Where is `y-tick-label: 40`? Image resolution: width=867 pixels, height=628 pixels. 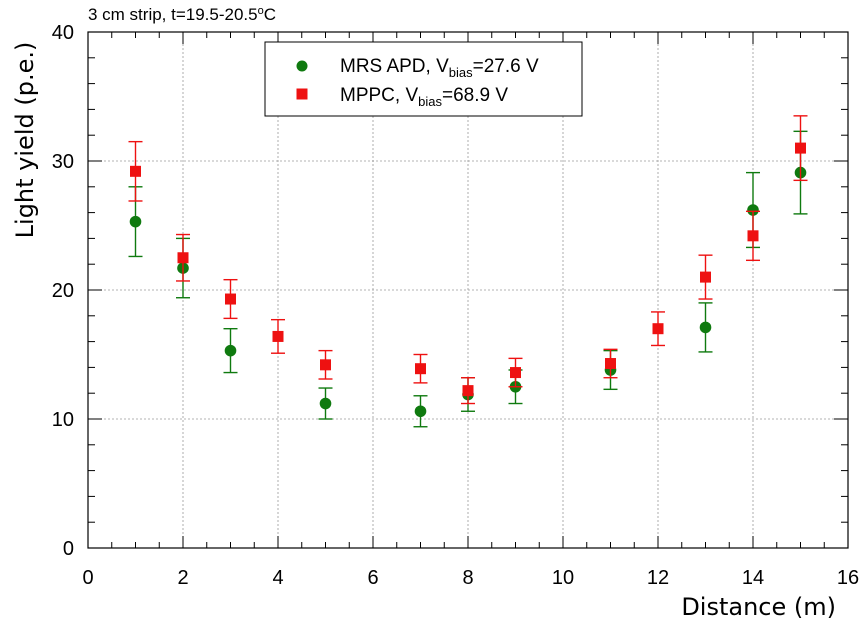 y-tick-label: 40 is located at coordinates (63, 33).